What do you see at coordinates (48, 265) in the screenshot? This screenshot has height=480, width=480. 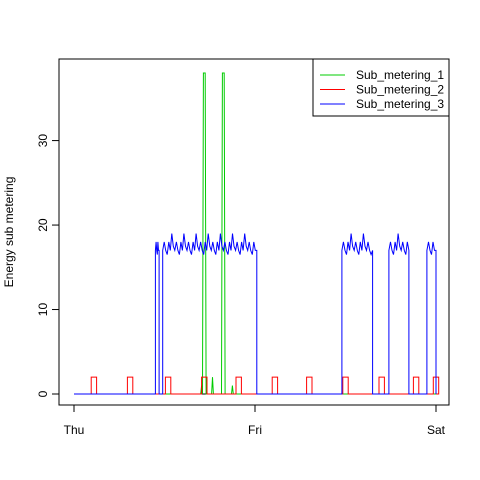 I see `y-axis: 0 10 20 30` at bounding box center [48, 265].